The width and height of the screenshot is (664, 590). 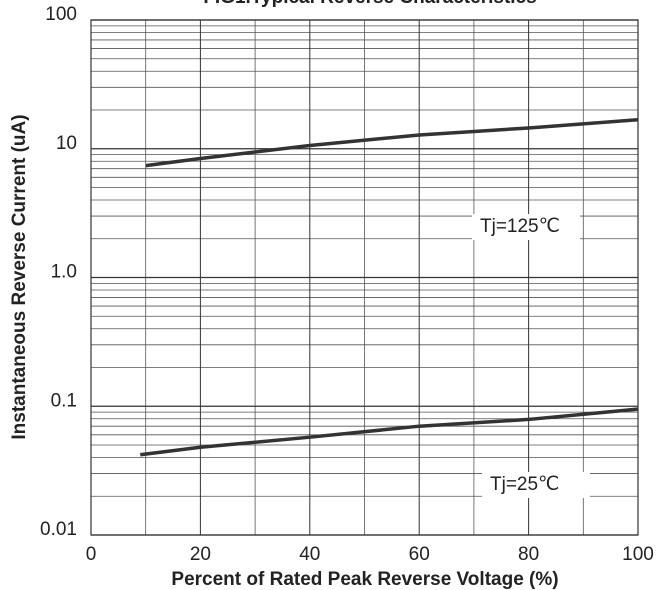 What do you see at coordinates (369, 4) in the screenshot?
I see `chart-title: FIG1.Typical Reverse Characteristics` at bounding box center [369, 4].